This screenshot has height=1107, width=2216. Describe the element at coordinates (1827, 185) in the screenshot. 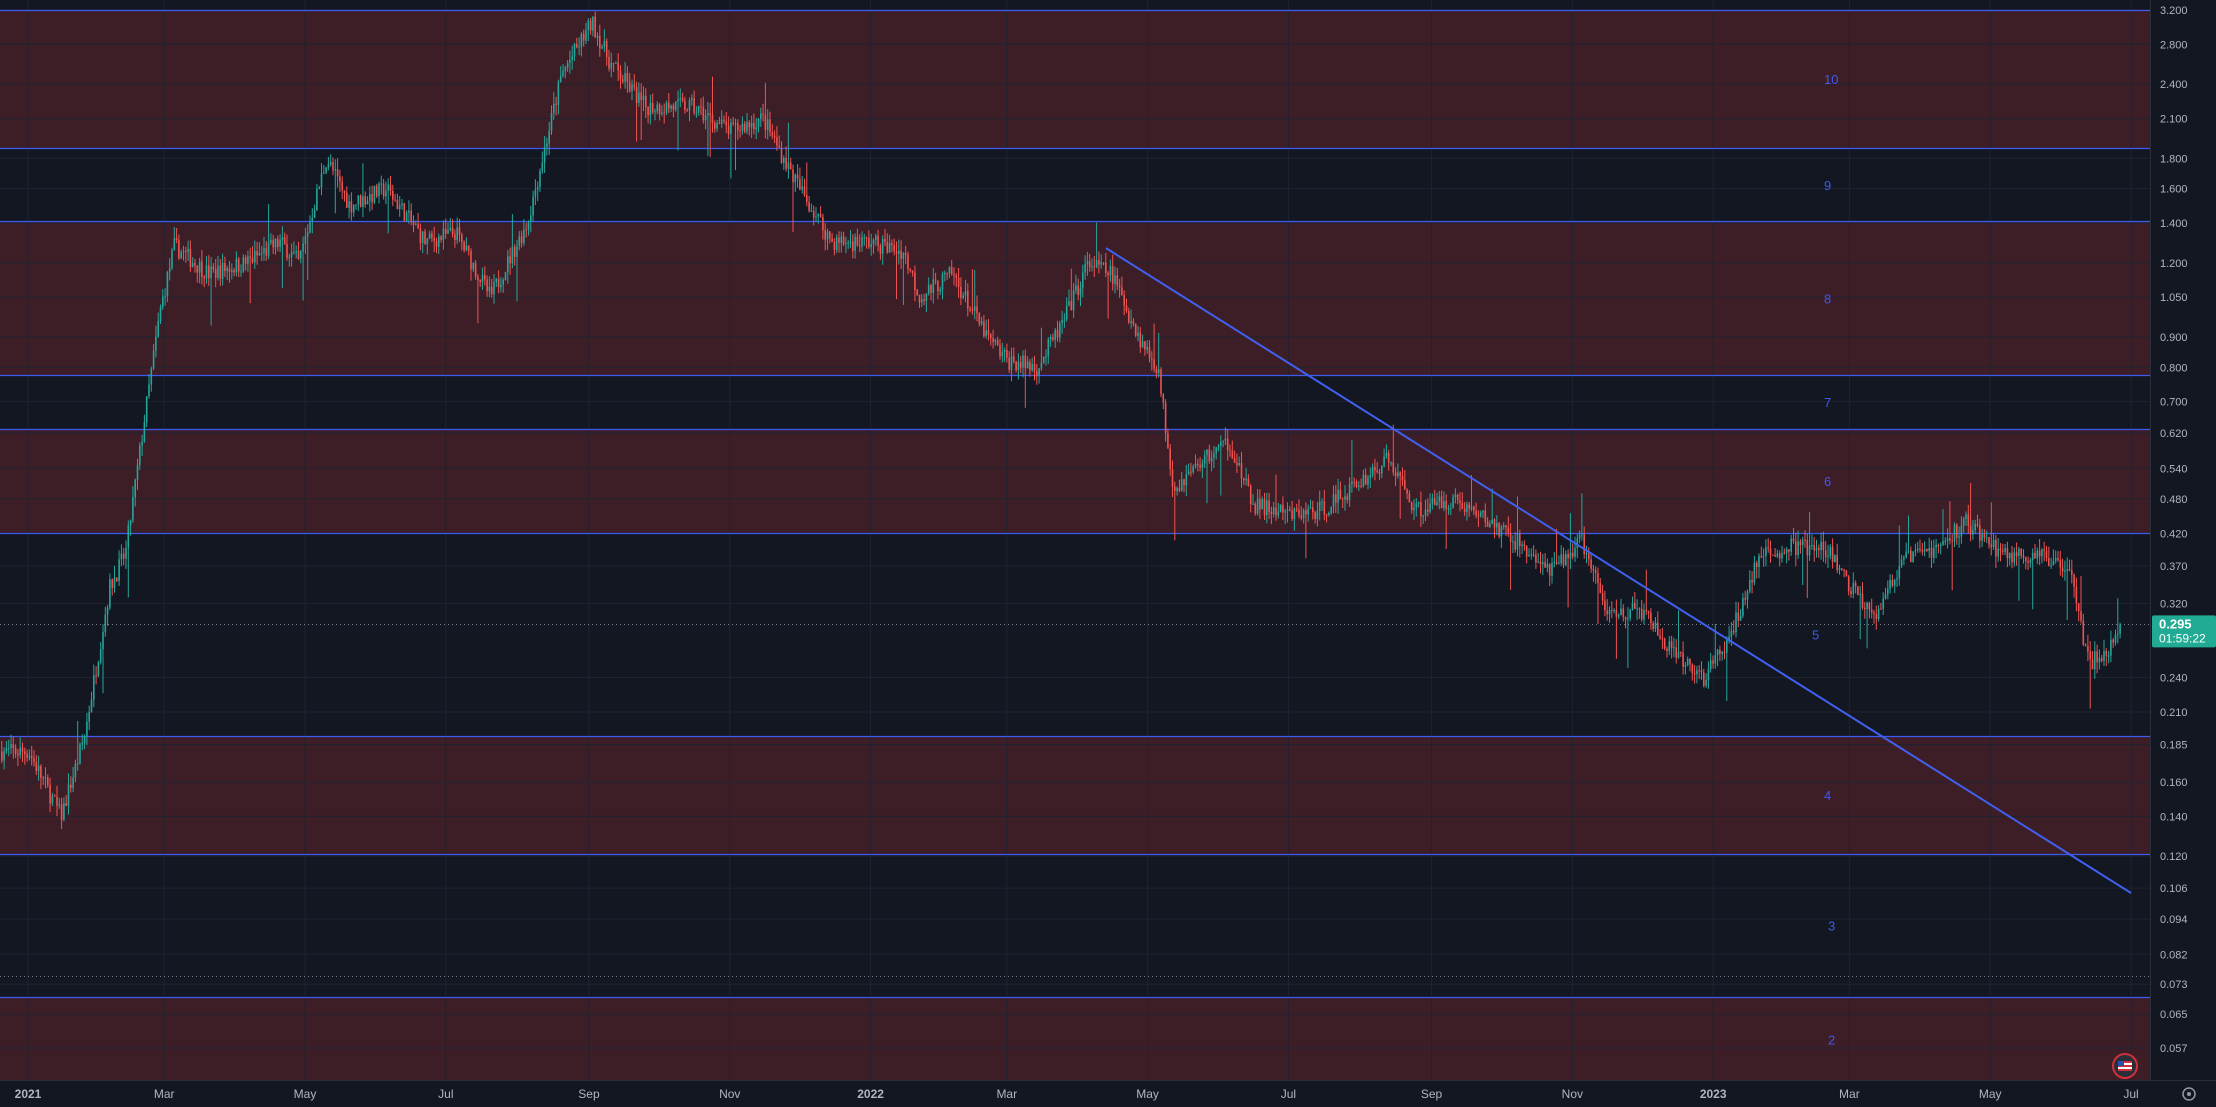

I see `level-label: 9` at that location.